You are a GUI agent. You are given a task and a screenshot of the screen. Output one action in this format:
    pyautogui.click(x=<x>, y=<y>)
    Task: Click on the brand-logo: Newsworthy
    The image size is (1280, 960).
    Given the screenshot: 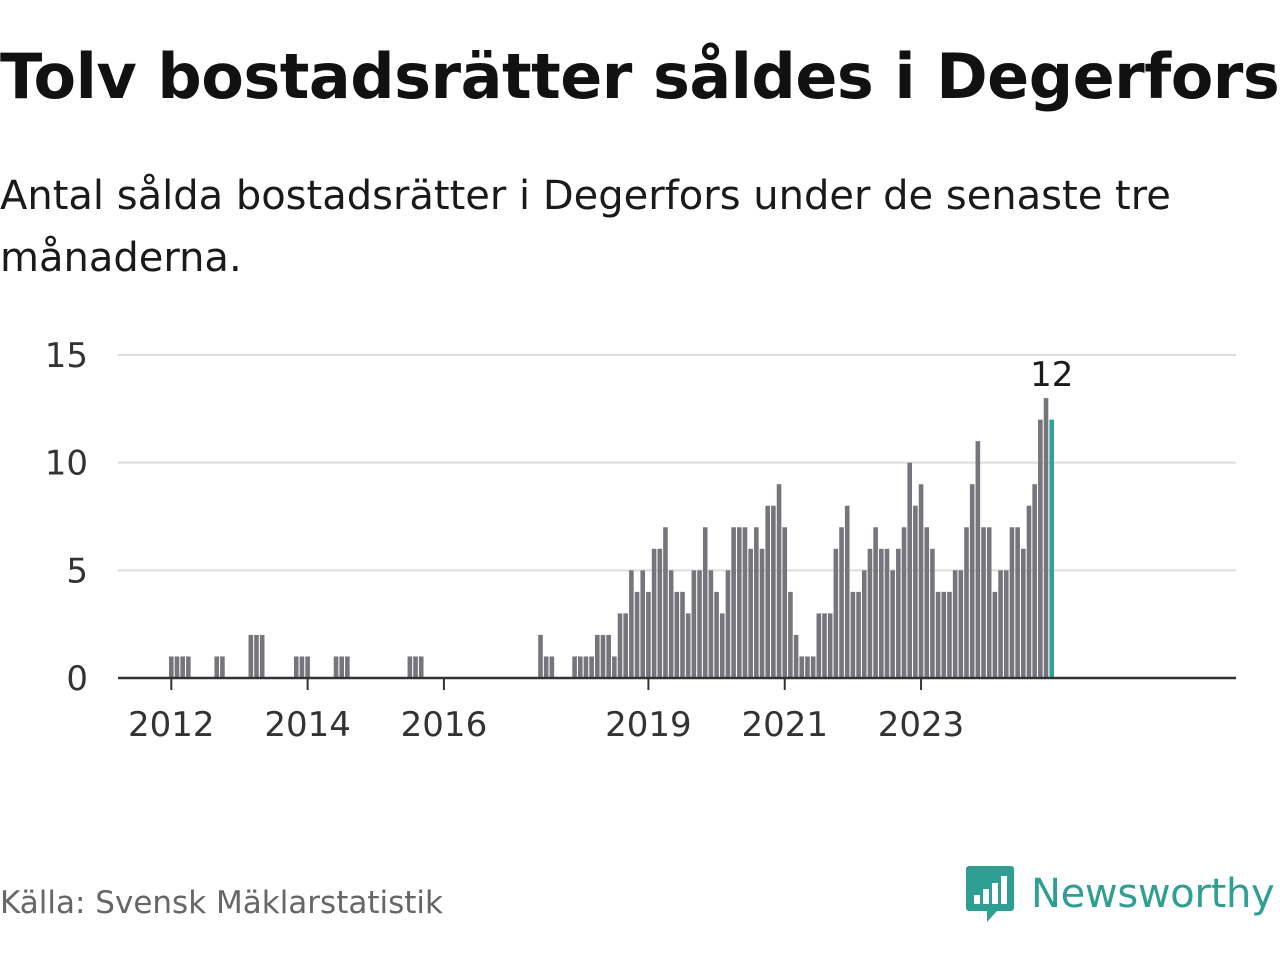 What is the action you would take?
    pyautogui.click(x=1120, y=894)
    